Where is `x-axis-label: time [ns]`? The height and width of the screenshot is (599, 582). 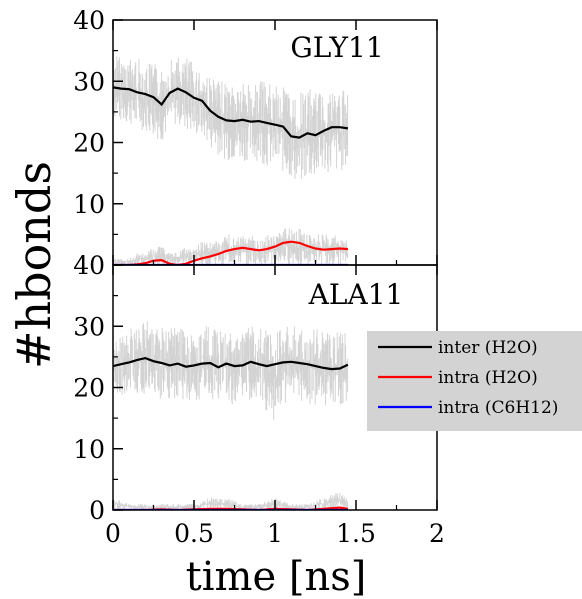
x-axis-label: time [ns] is located at coordinates (276, 576).